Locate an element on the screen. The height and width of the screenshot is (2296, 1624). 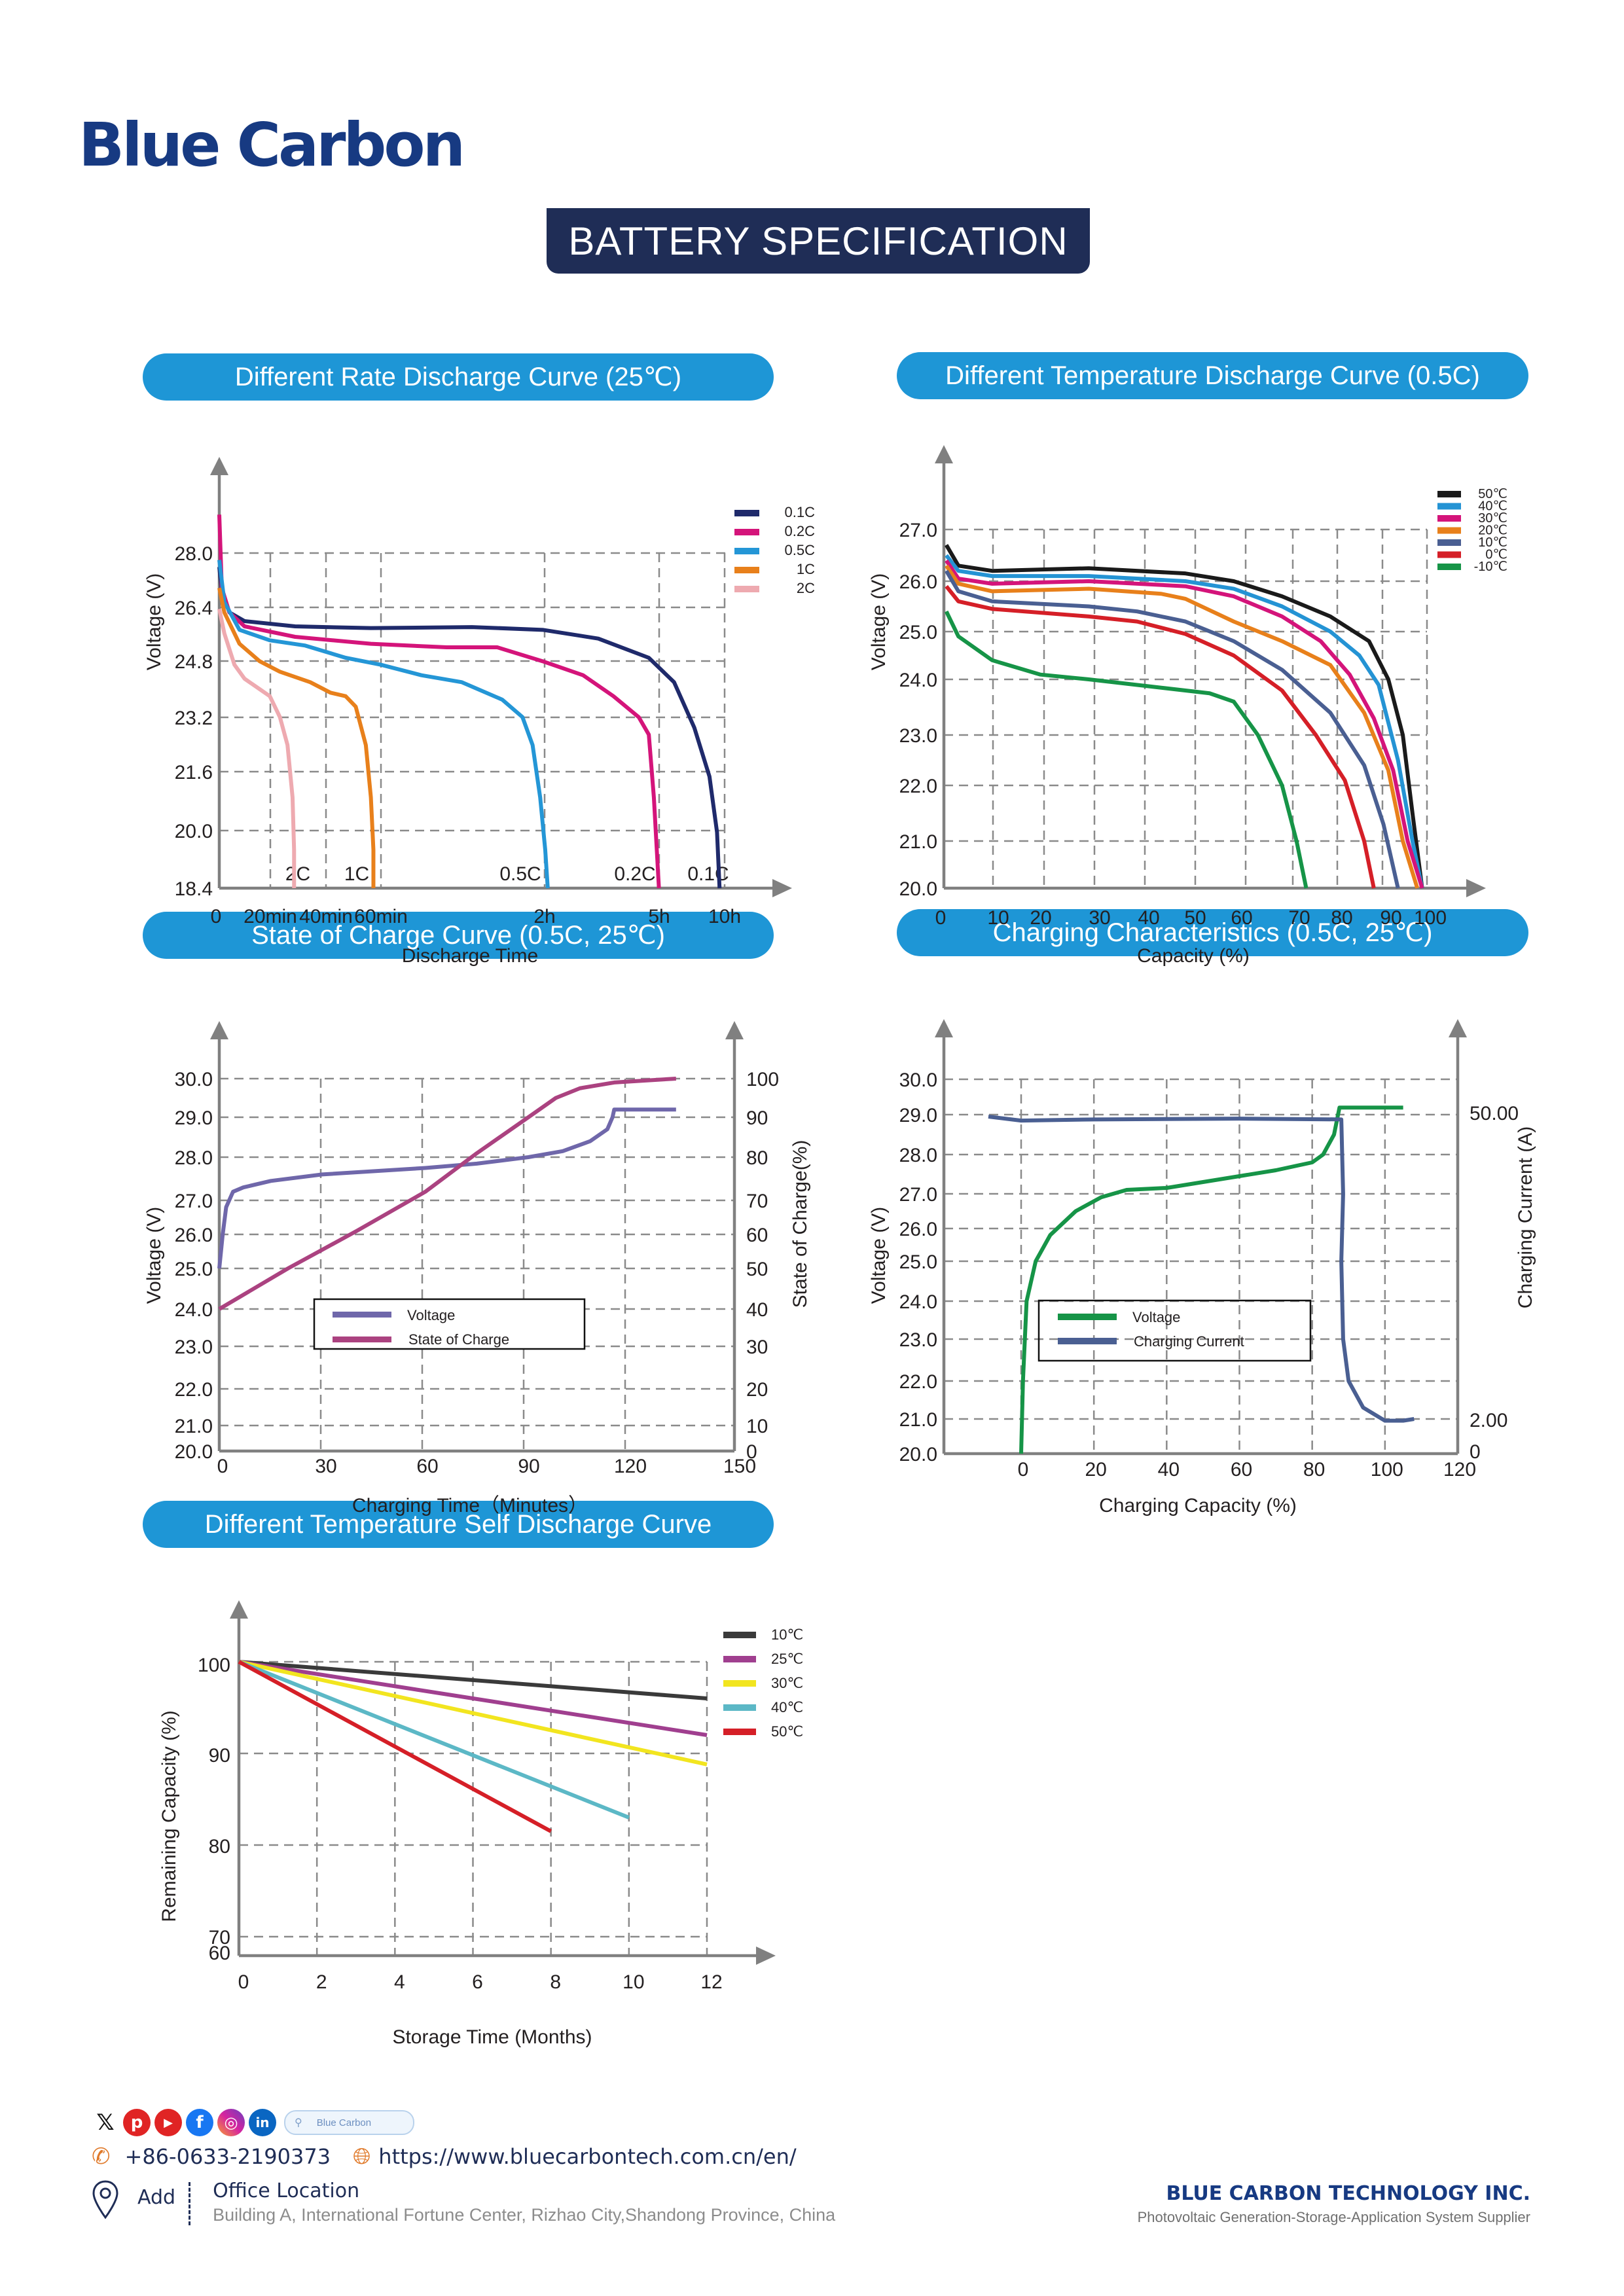
legend-label: 25℃ is located at coordinates (787, 1659).